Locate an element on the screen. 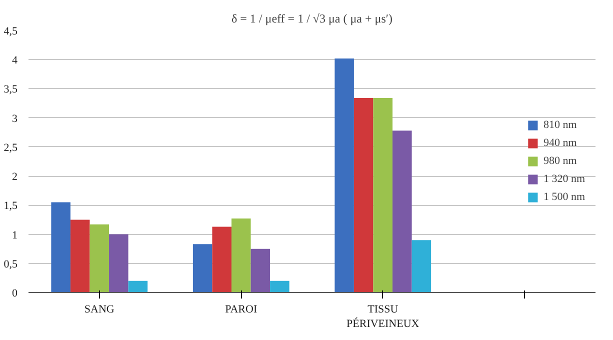 This screenshot has width=613, height=340. x-tick-label: SANG is located at coordinates (99, 310).